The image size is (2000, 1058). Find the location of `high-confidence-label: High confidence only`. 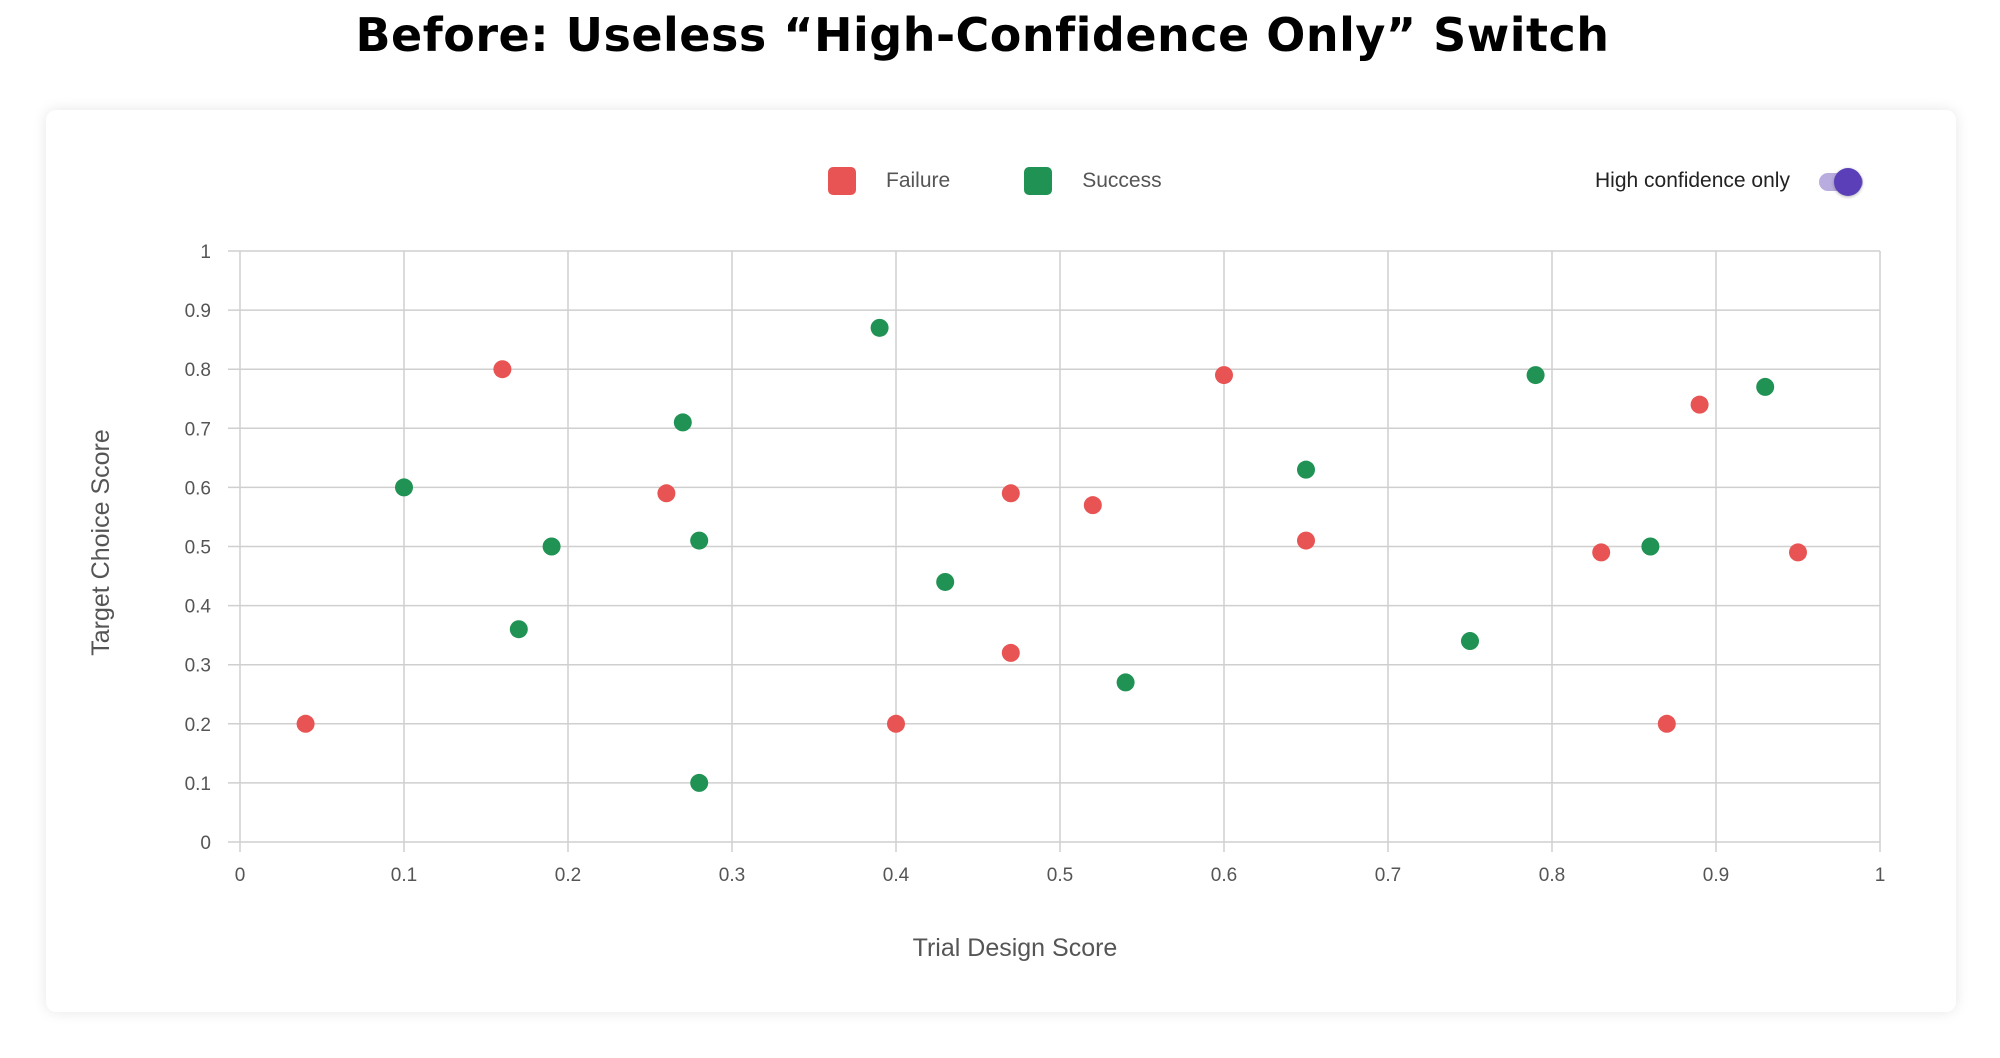

high-confidence-label: High confidence only is located at coordinates (1692, 180).